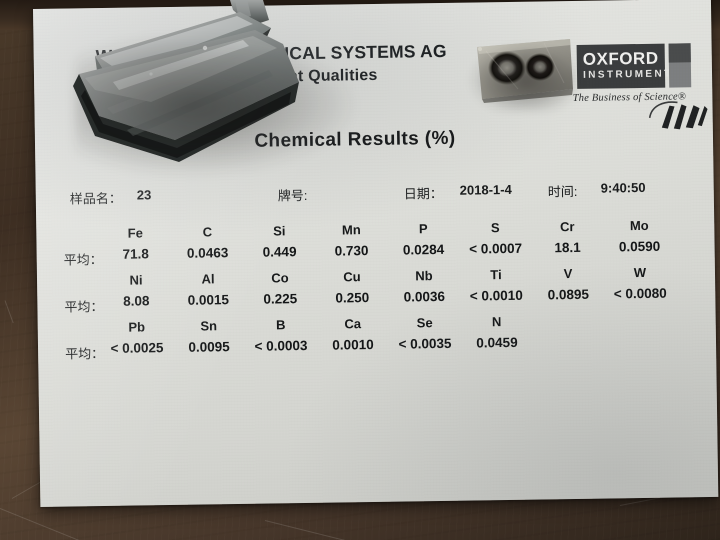  What do you see at coordinates (135, 233) in the screenshot?
I see `element-symbol: Fe` at bounding box center [135, 233].